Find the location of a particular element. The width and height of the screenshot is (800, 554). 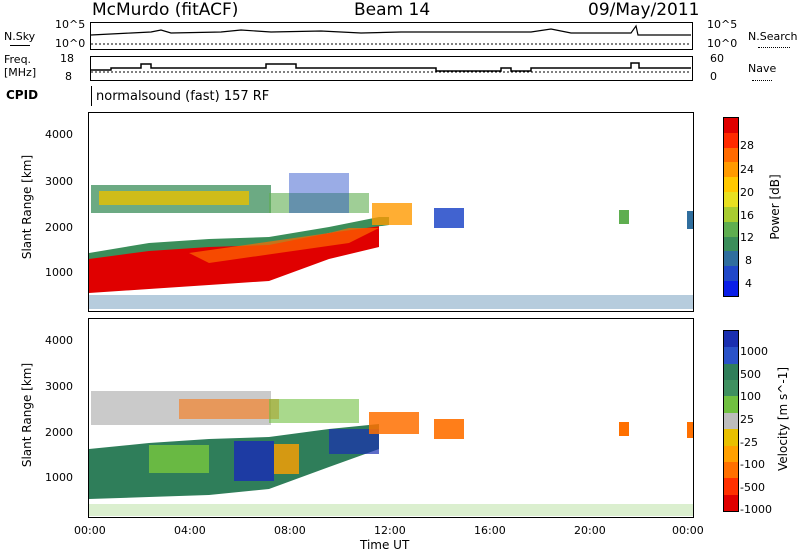

velocity-cbar-tick-neg100: -100 is located at coordinates (752, 464).